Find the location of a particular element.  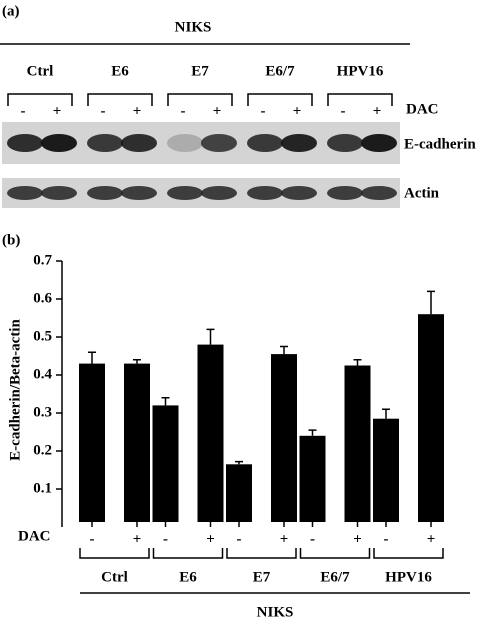

panel-label: (b) is located at coordinates (11, 240).